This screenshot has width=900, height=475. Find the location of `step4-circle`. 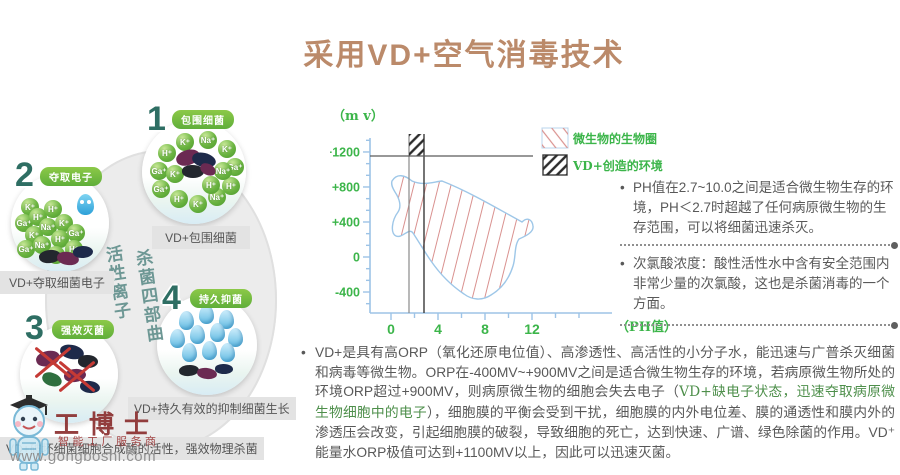

step4-circle is located at coordinates (207, 345).